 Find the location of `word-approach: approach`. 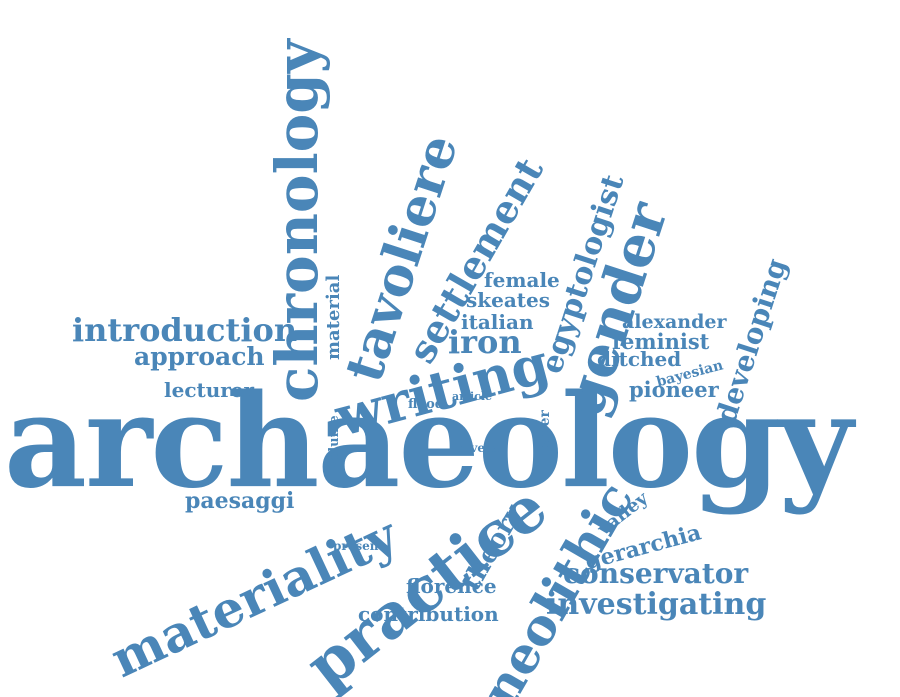

word-approach: approach is located at coordinates (199, 356).